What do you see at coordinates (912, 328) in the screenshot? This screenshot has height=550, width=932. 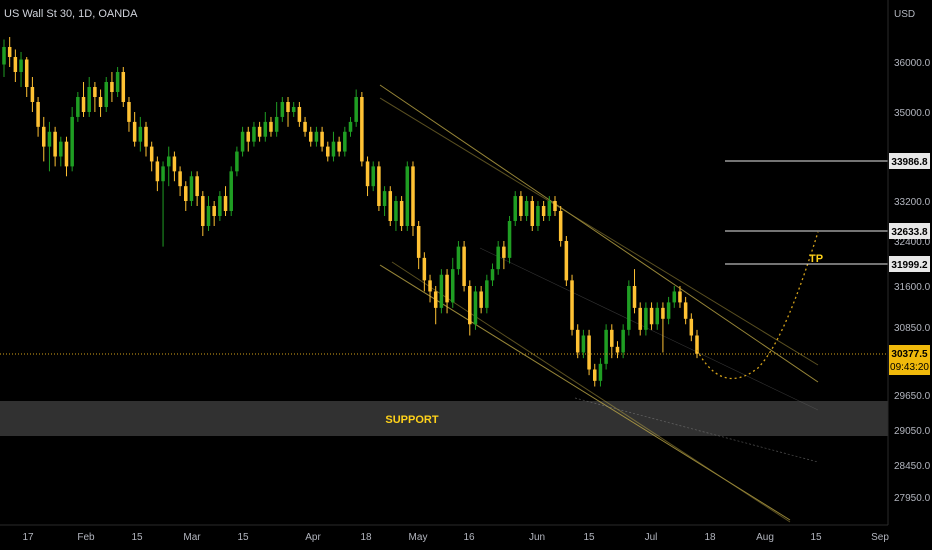 I see `price-tick-label: 30850.0` at bounding box center [912, 328].